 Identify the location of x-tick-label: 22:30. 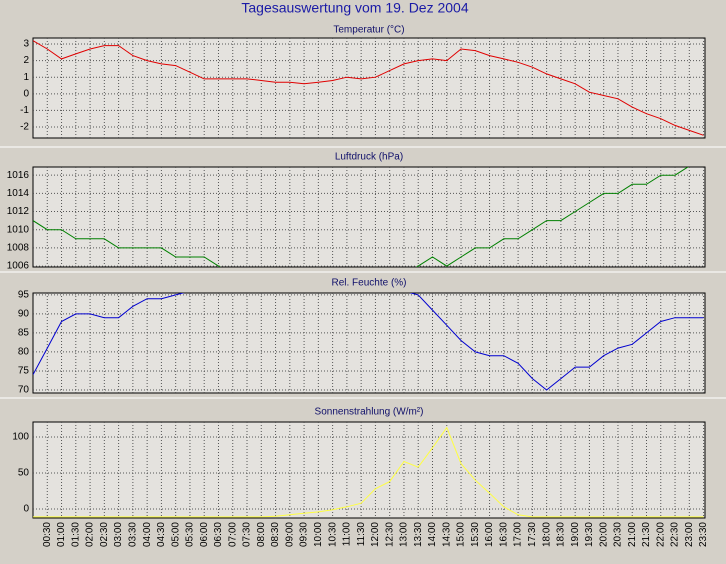
(675, 534).